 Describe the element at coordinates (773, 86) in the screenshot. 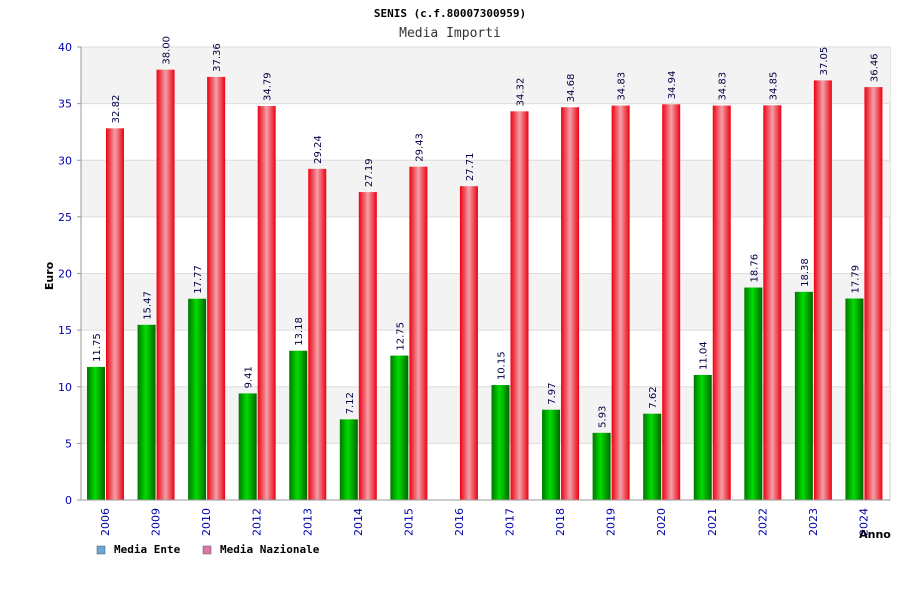

I see `value-label-nazionale-2022: 34.85` at that location.